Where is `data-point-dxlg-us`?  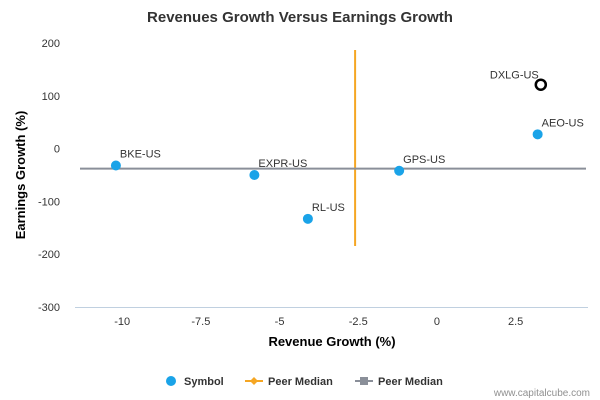 data-point-dxlg-us is located at coordinates (541, 84).